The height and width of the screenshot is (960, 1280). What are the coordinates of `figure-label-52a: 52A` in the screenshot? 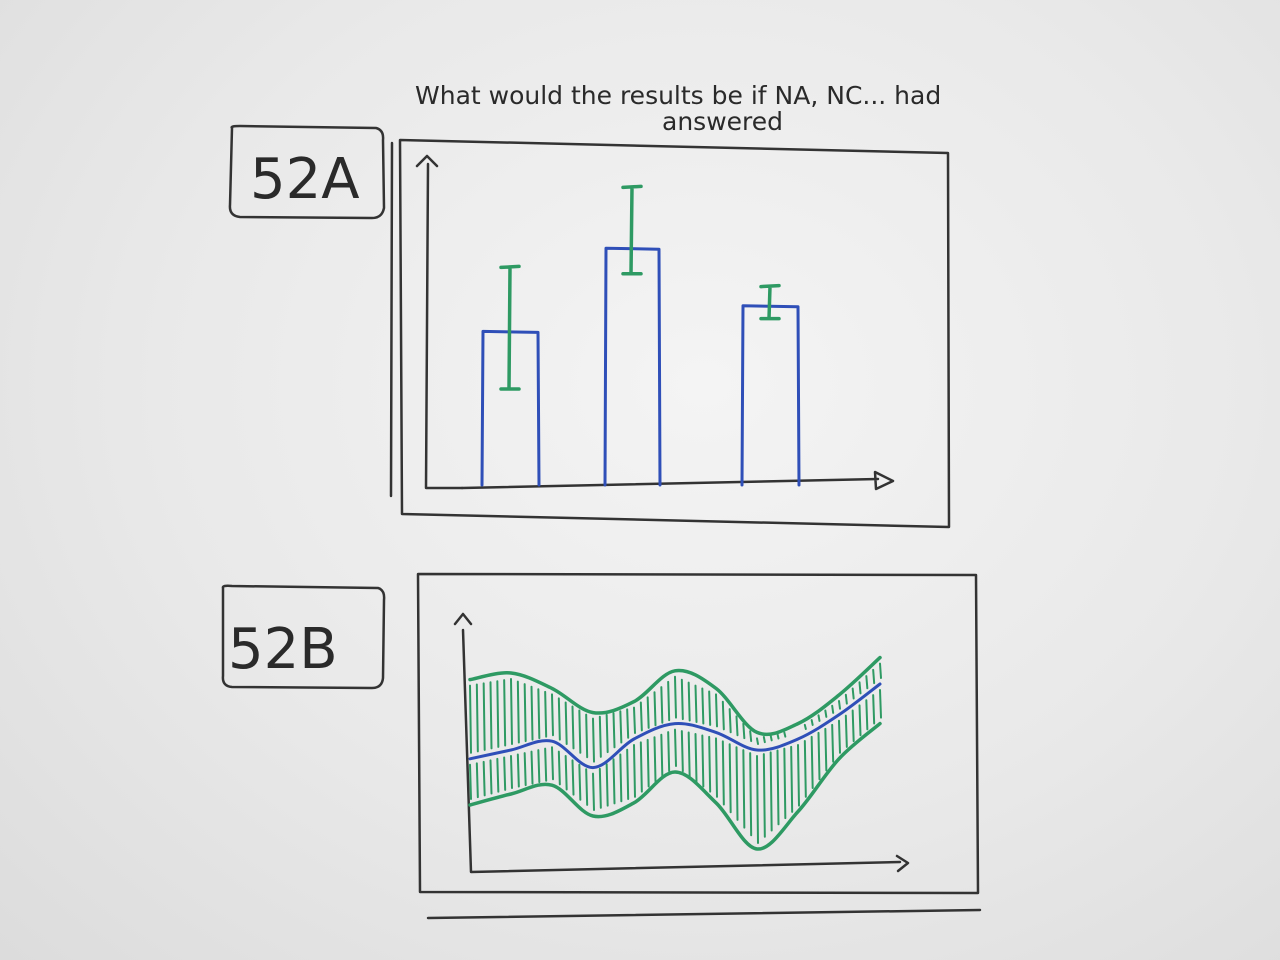 It's located at (307, 172).